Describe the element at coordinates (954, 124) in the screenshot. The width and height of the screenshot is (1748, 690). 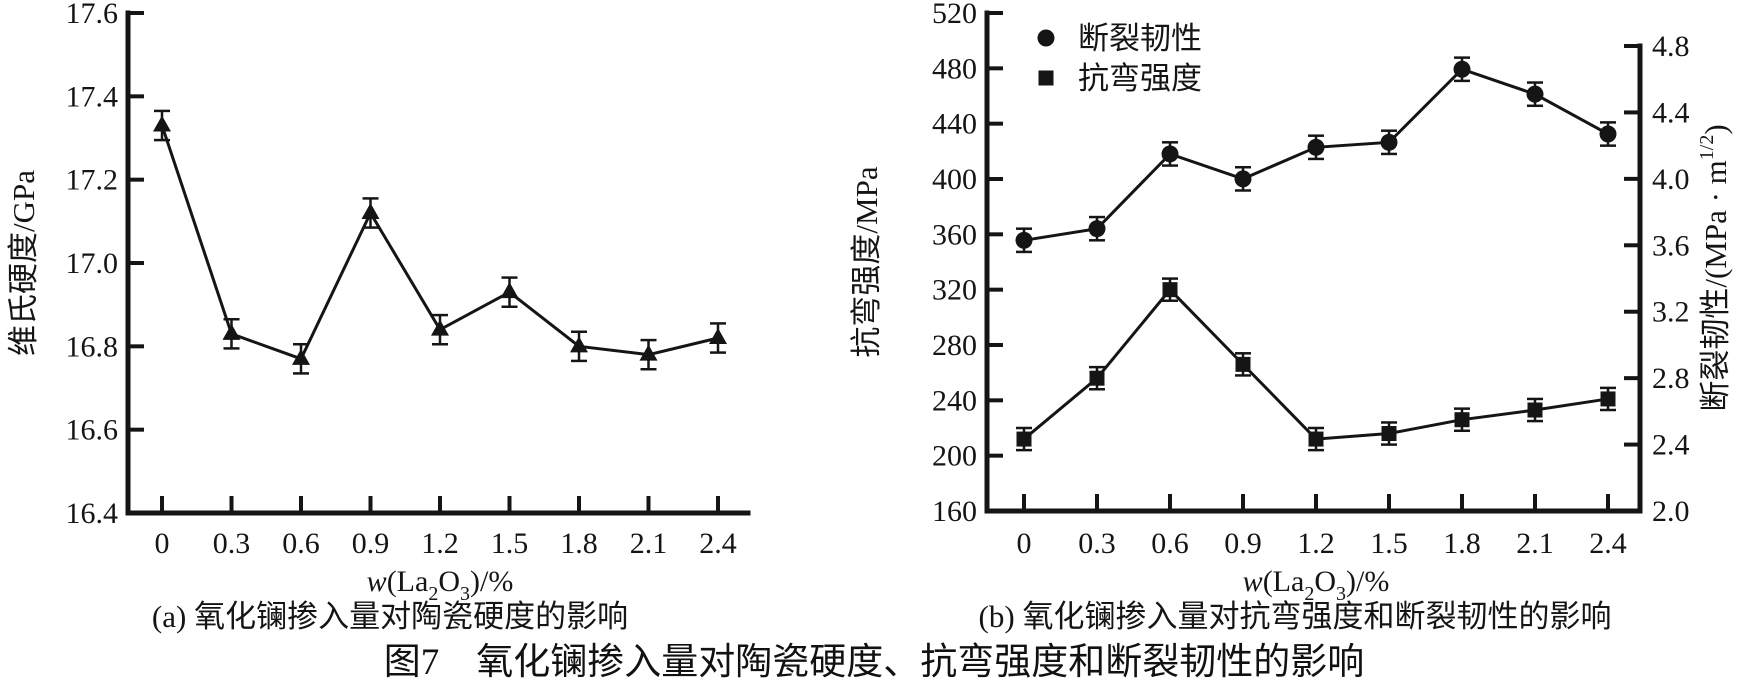
I see `y-axis-tick-label: 440` at that location.